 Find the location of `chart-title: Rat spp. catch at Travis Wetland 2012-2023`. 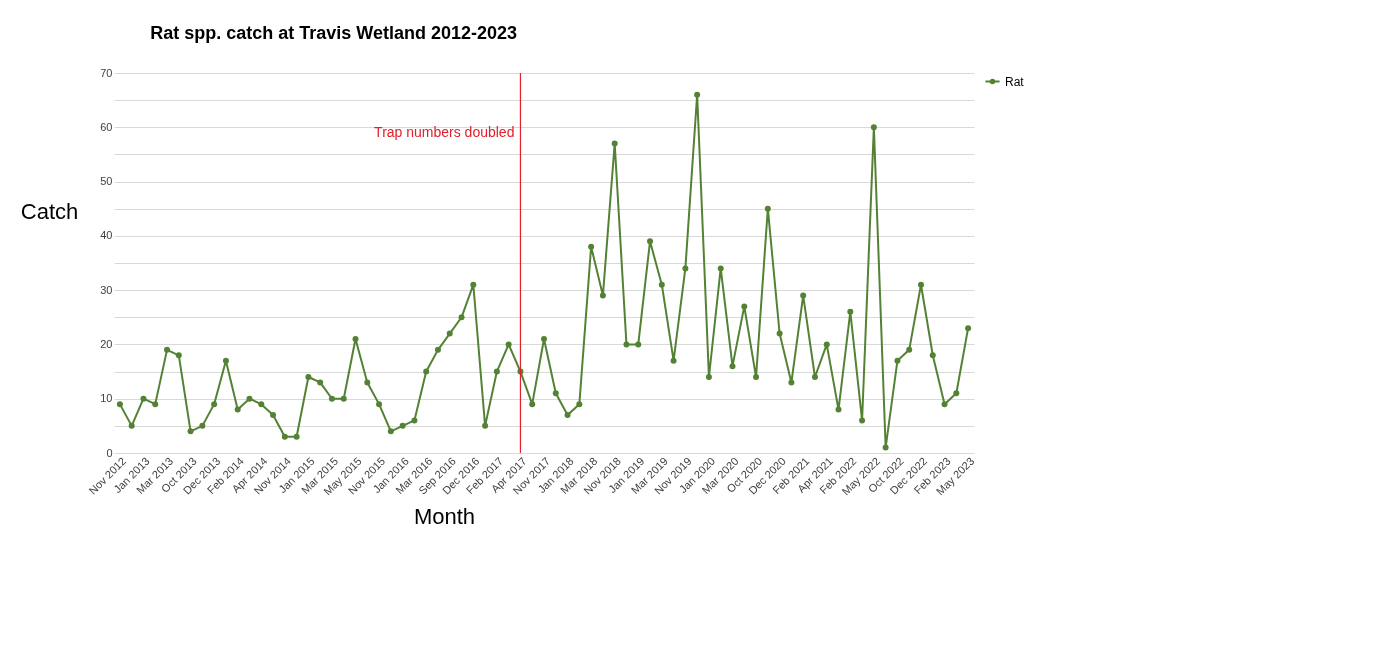

chart-title: Rat spp. catch at Travis Wetland 2012-2023 is located at coordinates (334, 33).